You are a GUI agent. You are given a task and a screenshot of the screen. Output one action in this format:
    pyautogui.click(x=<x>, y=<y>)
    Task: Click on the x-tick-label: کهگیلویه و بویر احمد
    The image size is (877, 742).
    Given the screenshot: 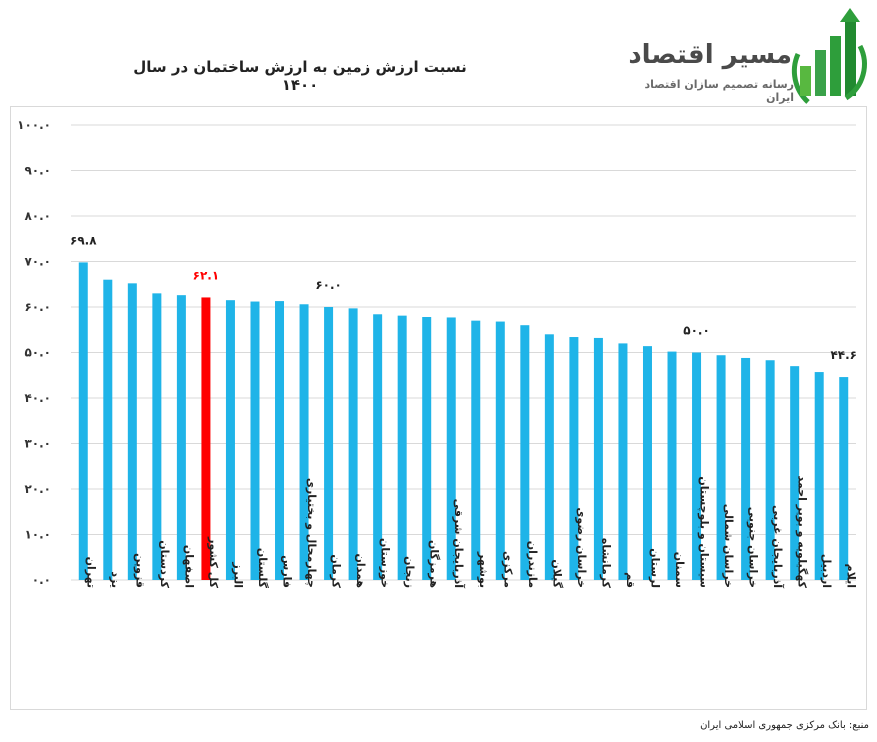 What is the action you would take?
    pyautogui.click(x=802, y=532)
    